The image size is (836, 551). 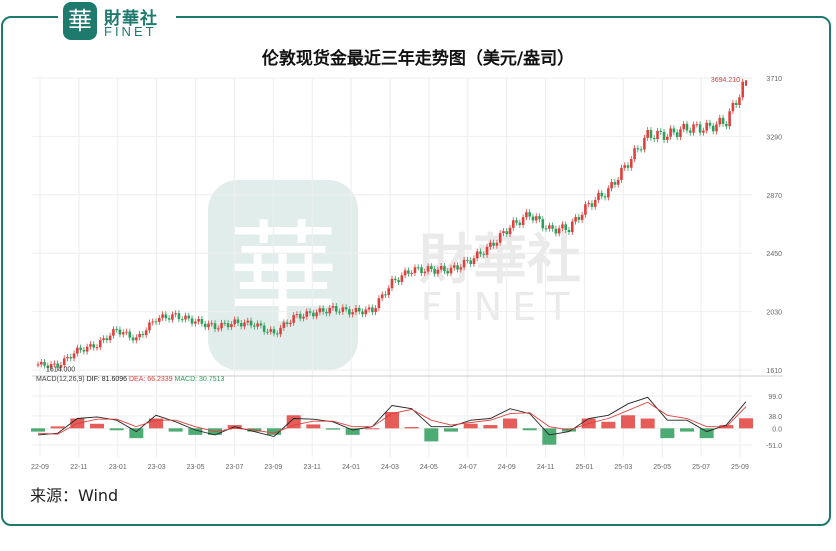 I want to click on x-tick-label: 25-07, so click(x=701, y=467).